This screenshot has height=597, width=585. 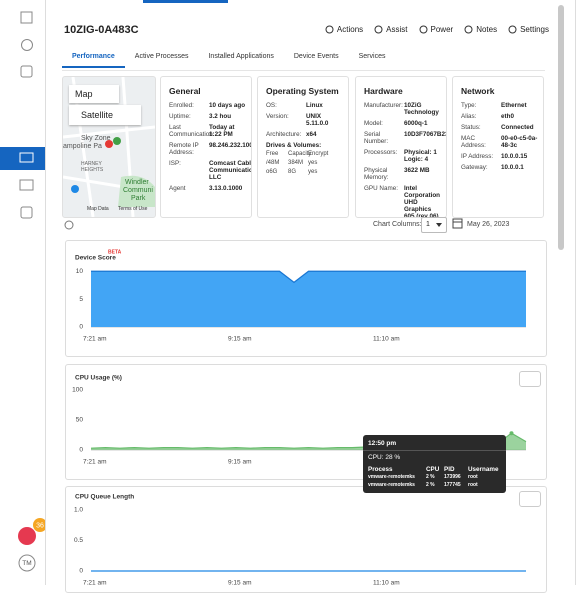 I want to click on chart-title: CPU Usage (%), so click(x=98, y=378).